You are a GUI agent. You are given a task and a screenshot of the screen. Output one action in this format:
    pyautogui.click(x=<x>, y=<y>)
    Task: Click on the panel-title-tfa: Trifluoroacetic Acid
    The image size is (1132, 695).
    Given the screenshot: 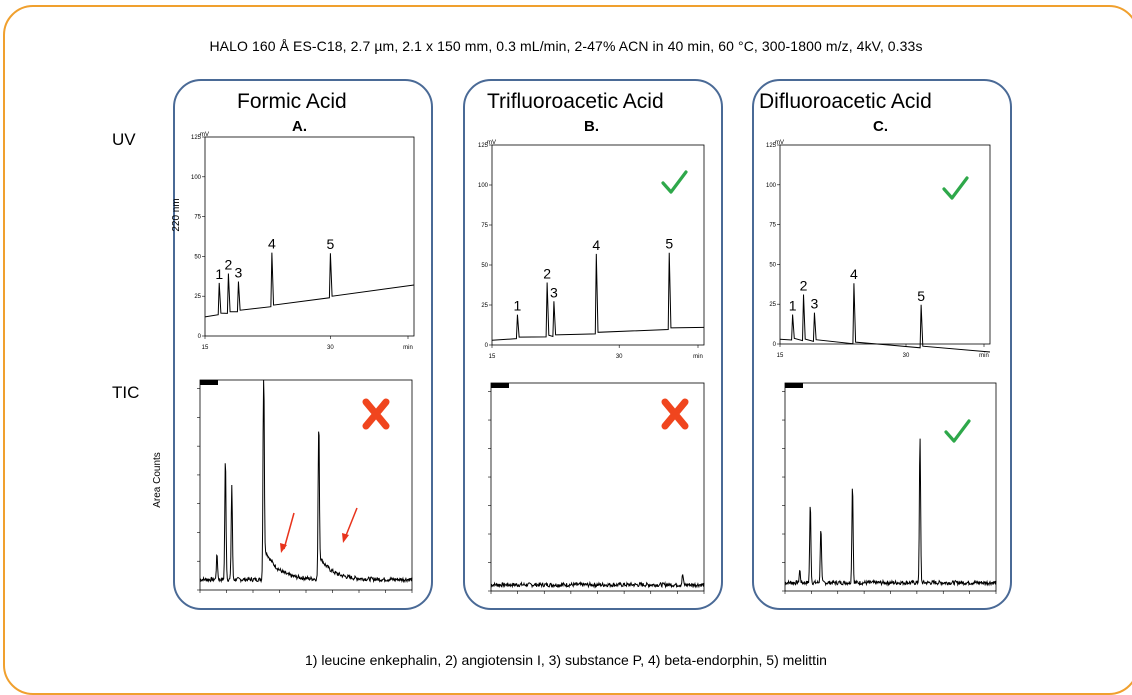 What is the action you would take?
    pyautogui.click(x=575, y=101)
    